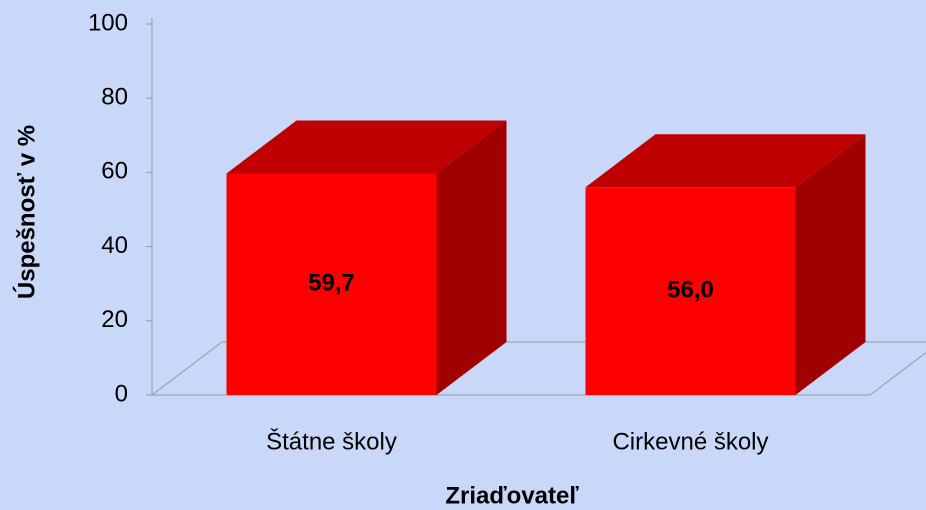 Image resolution: width=926 pixels, height=510 pixels. What do you see at coordinates (108, 22) in the screenshot?
I see `y-tick-label: 100` at bounding box center [108, 22].